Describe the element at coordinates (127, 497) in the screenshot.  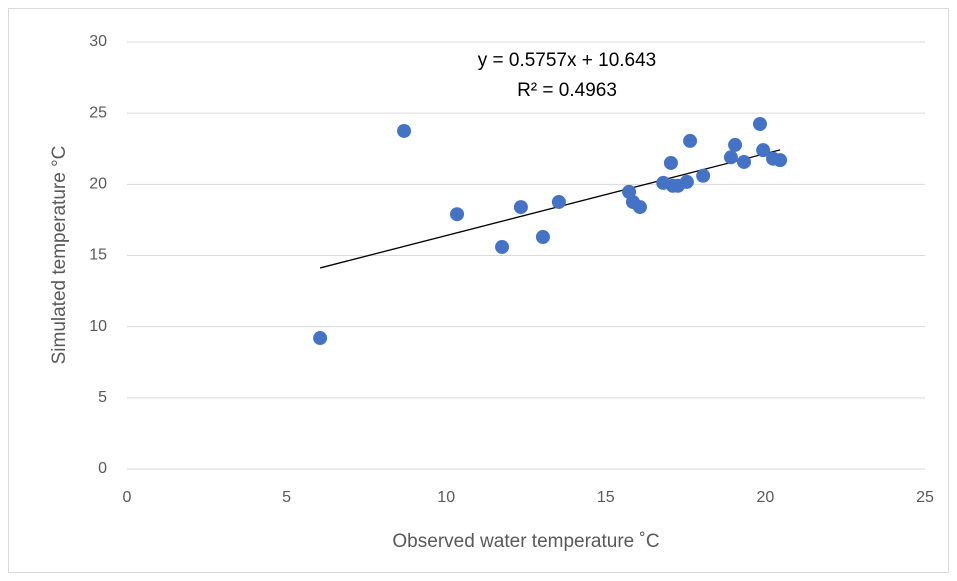
I see `x-tick-label: 0` at that location.